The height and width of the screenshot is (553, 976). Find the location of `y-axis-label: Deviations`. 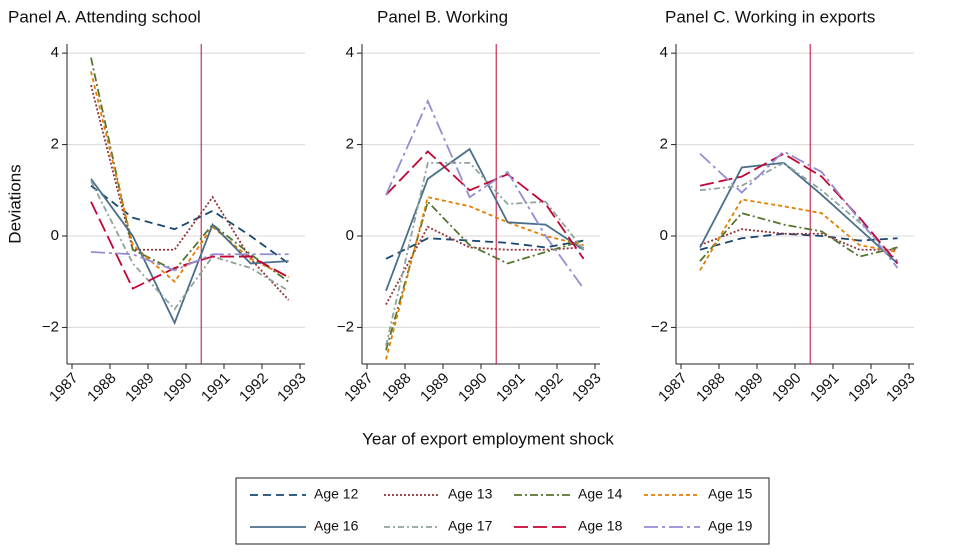

y-axis-label: Deviations is located at coordinates (14, 203).